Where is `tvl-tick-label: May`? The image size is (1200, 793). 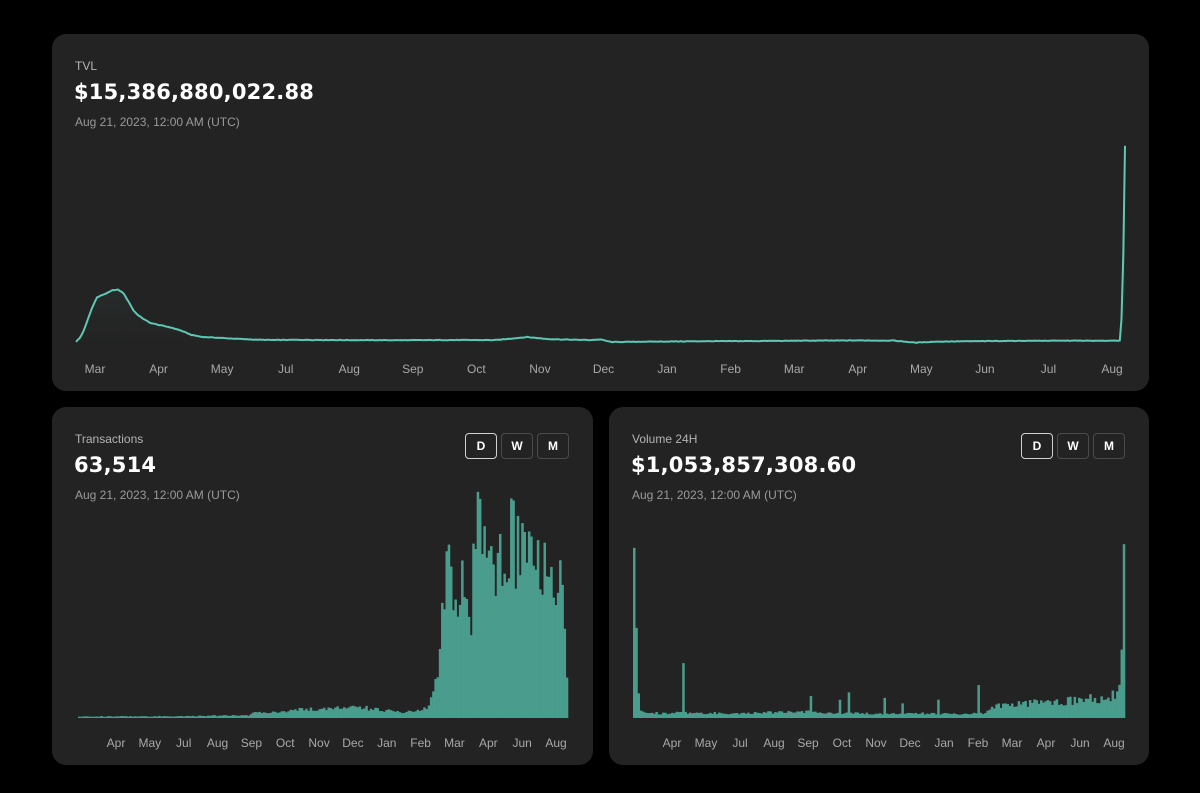
tvl-tick-label: May is located at coordinates (222, 369).